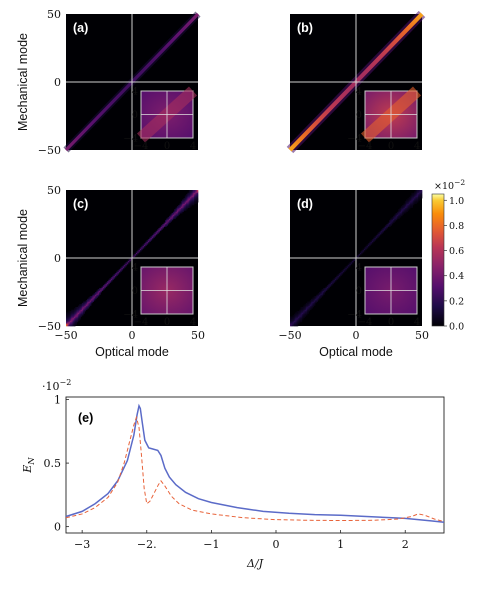 This screenshot has height=589, width=491. Describe the element at coordinates (57, 400) in the screenshot. I see `y-tick-label: 1` at that location.